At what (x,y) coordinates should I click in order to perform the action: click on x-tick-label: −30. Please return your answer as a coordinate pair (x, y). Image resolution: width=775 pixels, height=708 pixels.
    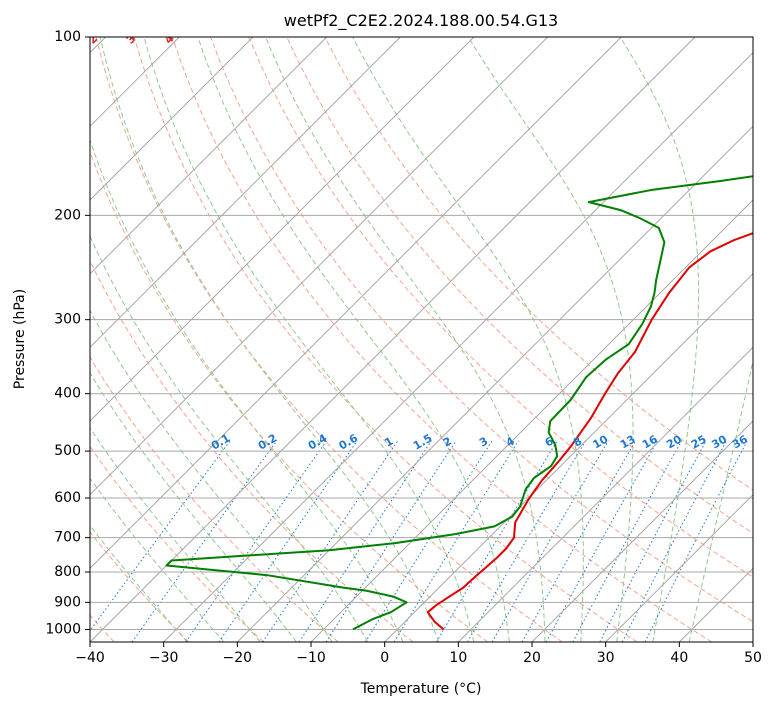
    Looking at the image, I should click on (164, 658).